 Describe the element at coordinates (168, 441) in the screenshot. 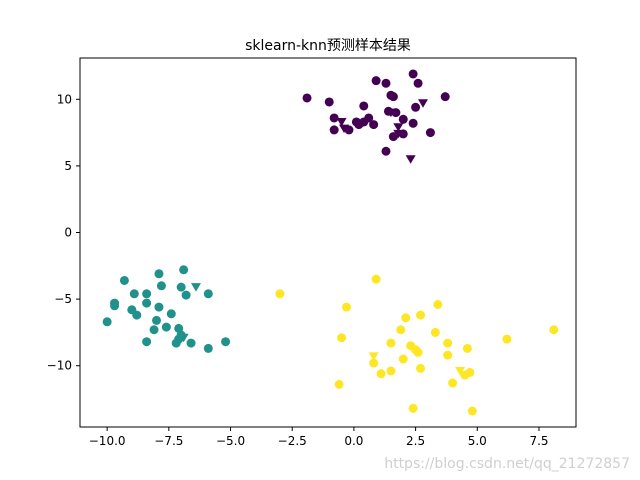

I see `x-tick-label: −7.5` at that location.